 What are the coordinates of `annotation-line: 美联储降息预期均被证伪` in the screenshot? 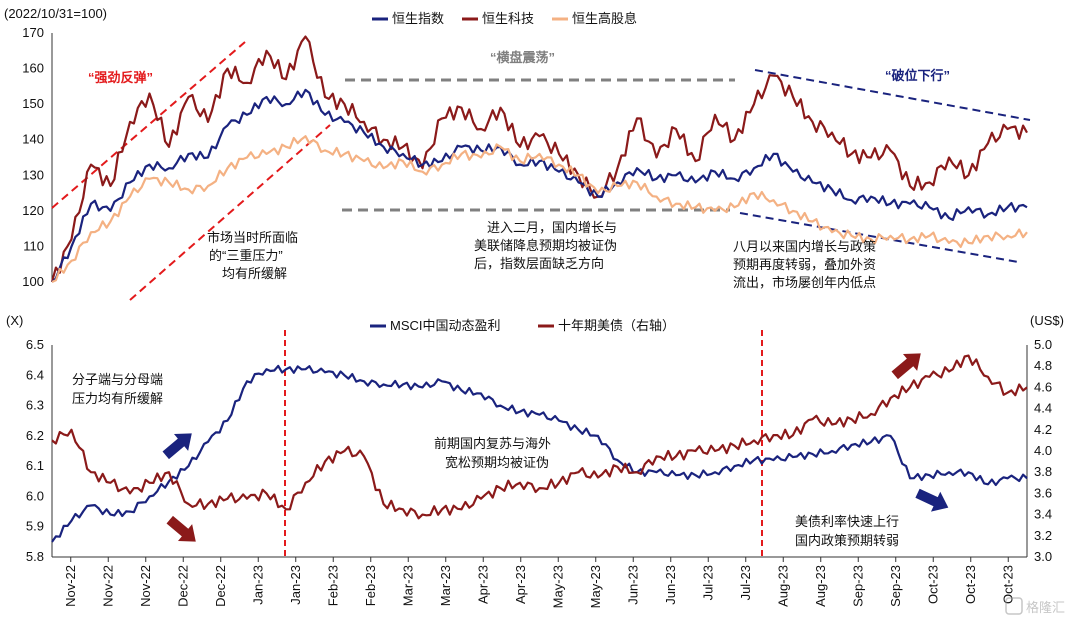 It's located at (545, 245).